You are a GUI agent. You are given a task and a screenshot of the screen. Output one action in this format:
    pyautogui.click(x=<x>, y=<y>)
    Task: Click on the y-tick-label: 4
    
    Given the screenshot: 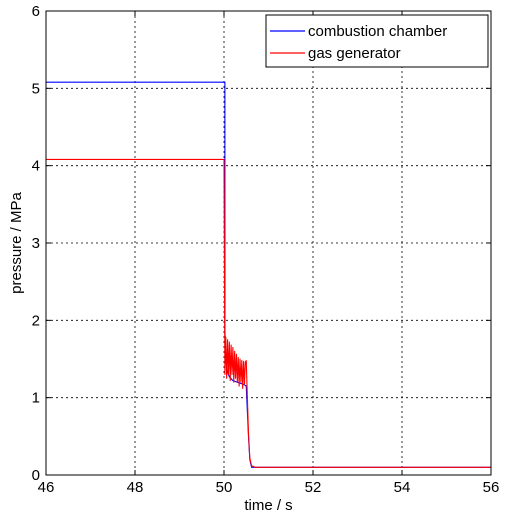 What is the action you would take?
    pyautogui.click(x=36, y=166)
    